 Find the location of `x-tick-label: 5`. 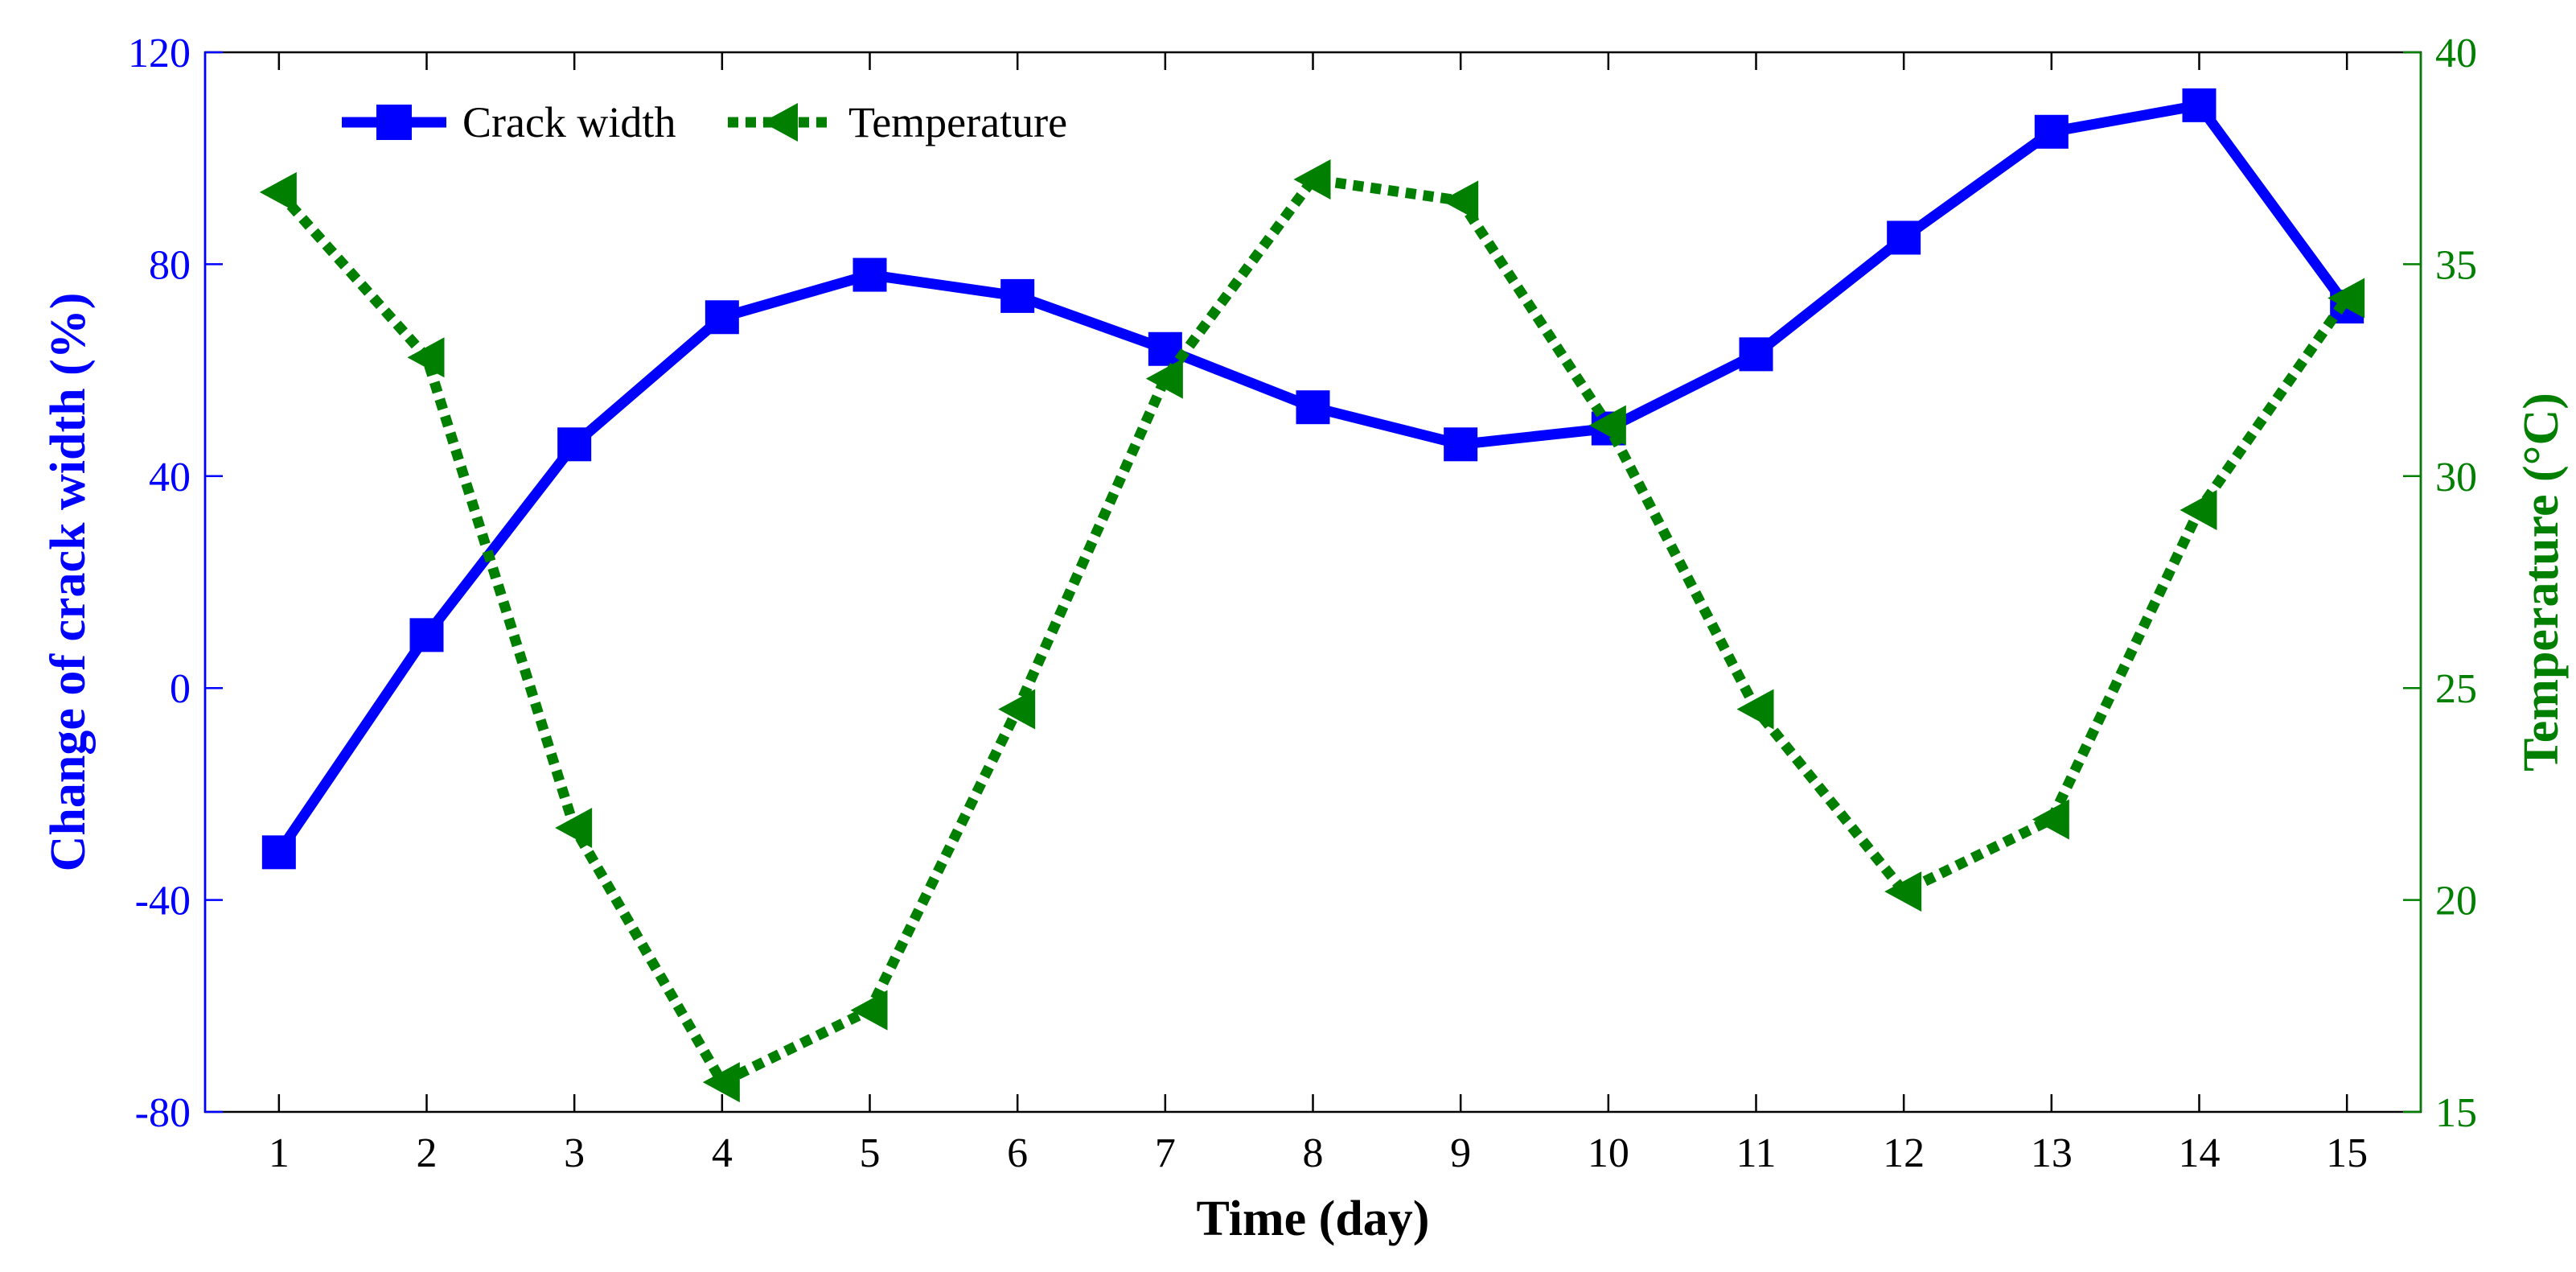

x-tick-label: 5 is located at coordinates (870, 1153).